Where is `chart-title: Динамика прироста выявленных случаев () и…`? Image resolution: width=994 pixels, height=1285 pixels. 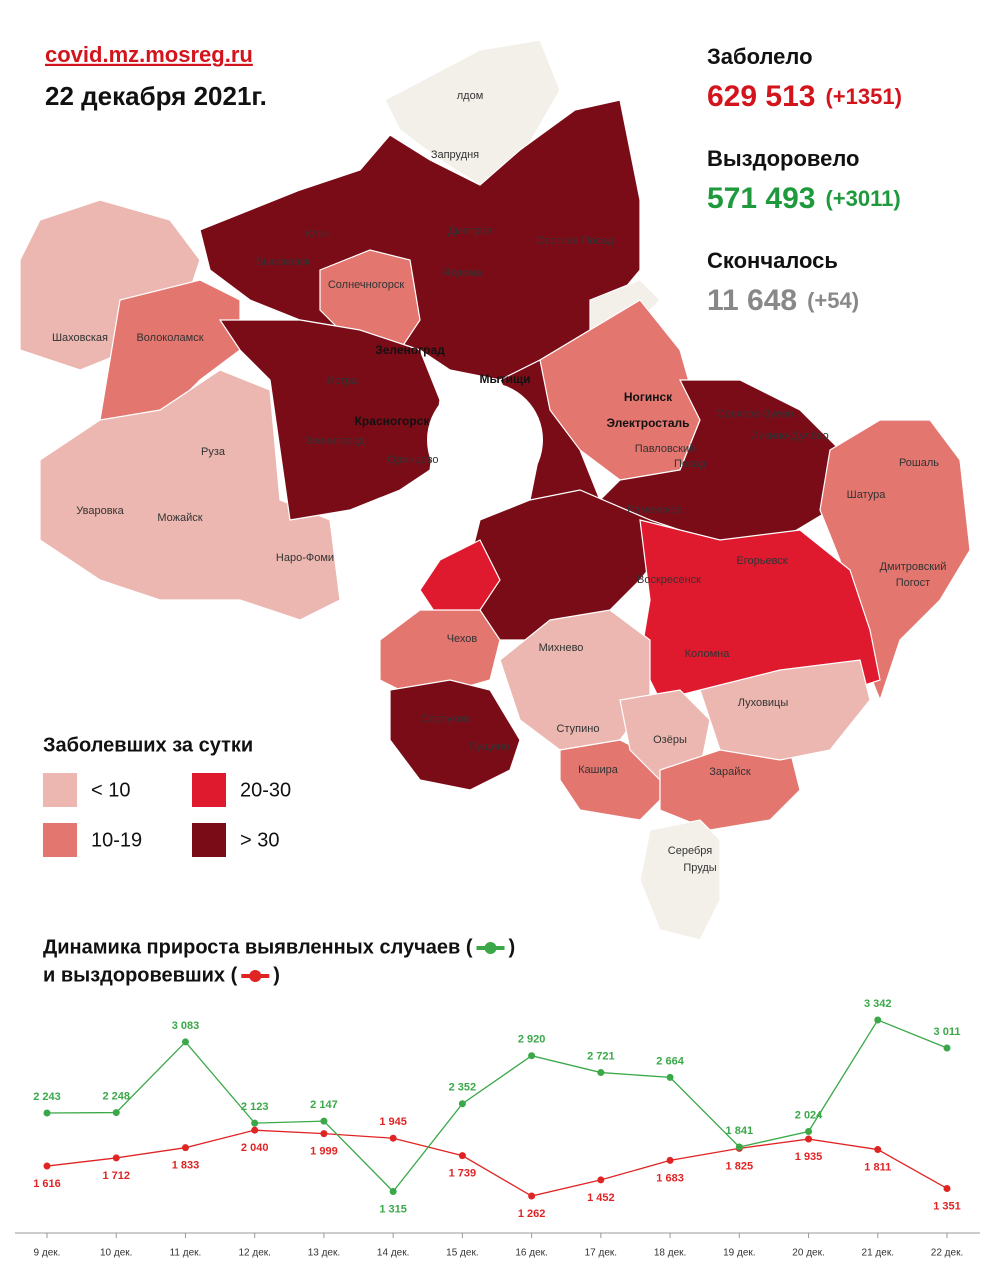
chart-title: Динамика прироста выявленных случаев () и… is located at coordinates (279, 961).